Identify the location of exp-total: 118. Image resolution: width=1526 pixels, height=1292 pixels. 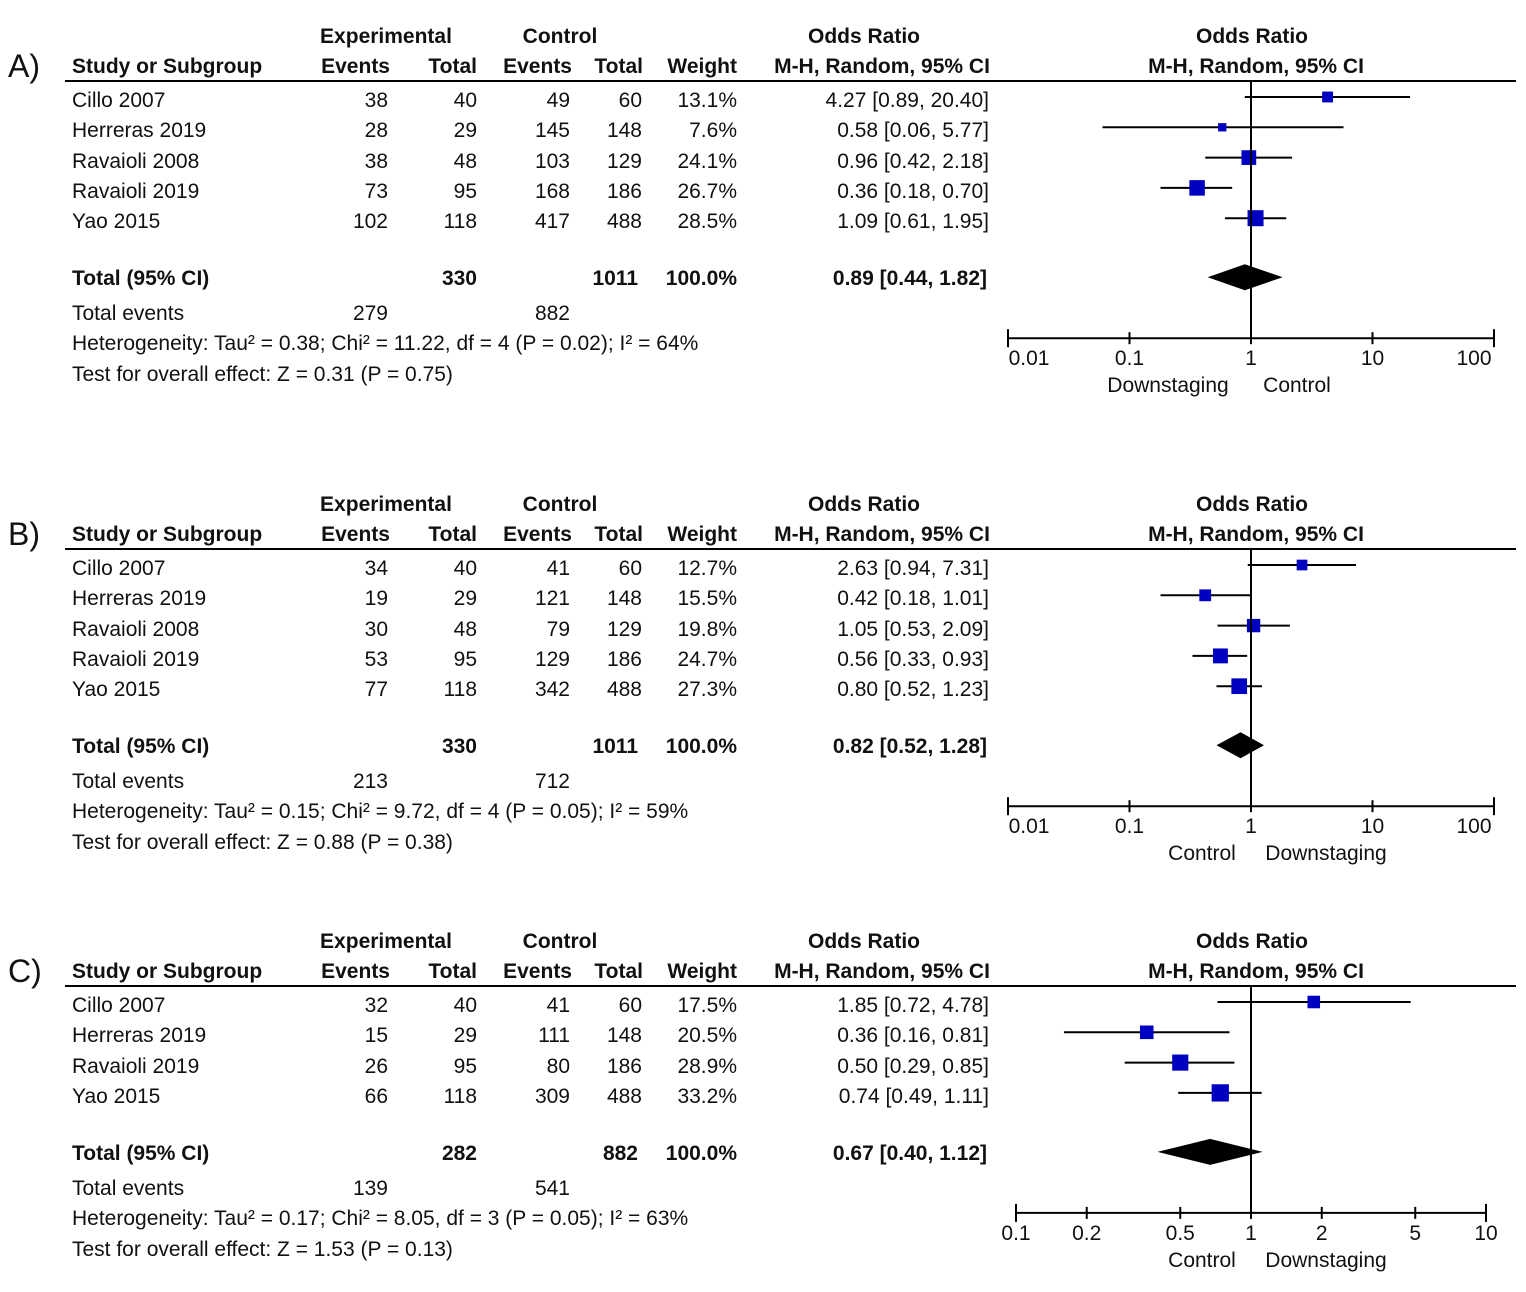
(460, 1096).